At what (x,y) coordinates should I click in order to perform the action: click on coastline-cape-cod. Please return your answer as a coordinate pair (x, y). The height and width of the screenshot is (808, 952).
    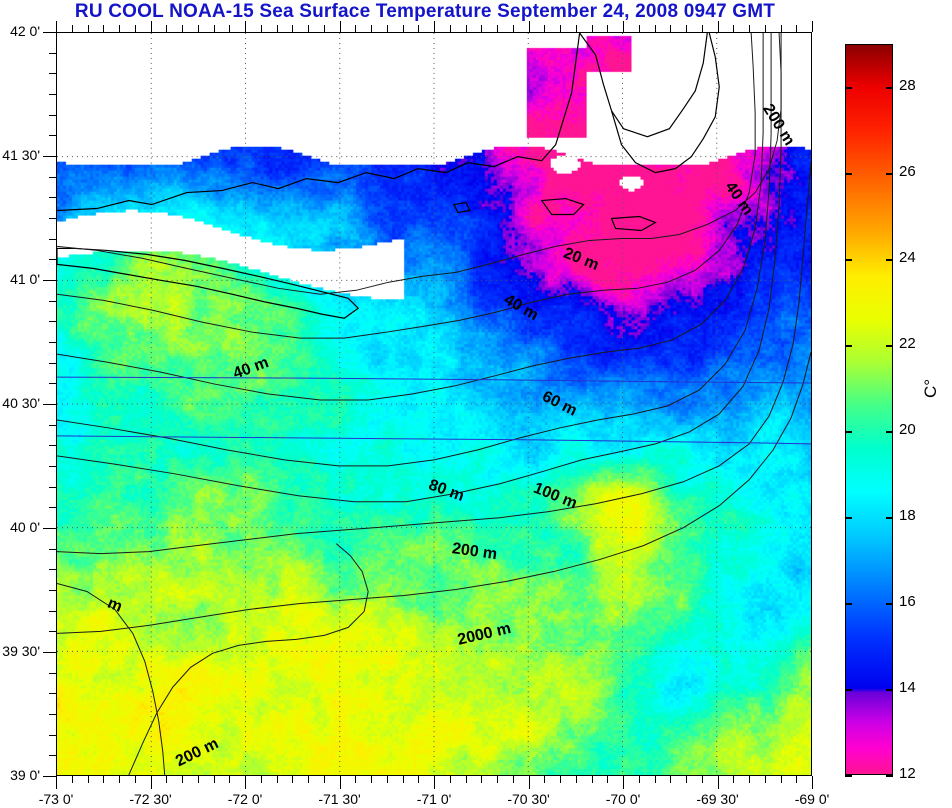
    Looking at the image, I should click on (665, 103).